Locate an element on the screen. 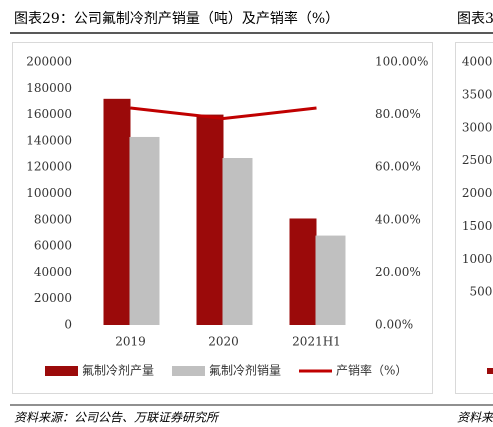 The height and width of the screenshot is (427, 493). y2-tick-label: 40.00% is located at coordinates (398, 219).